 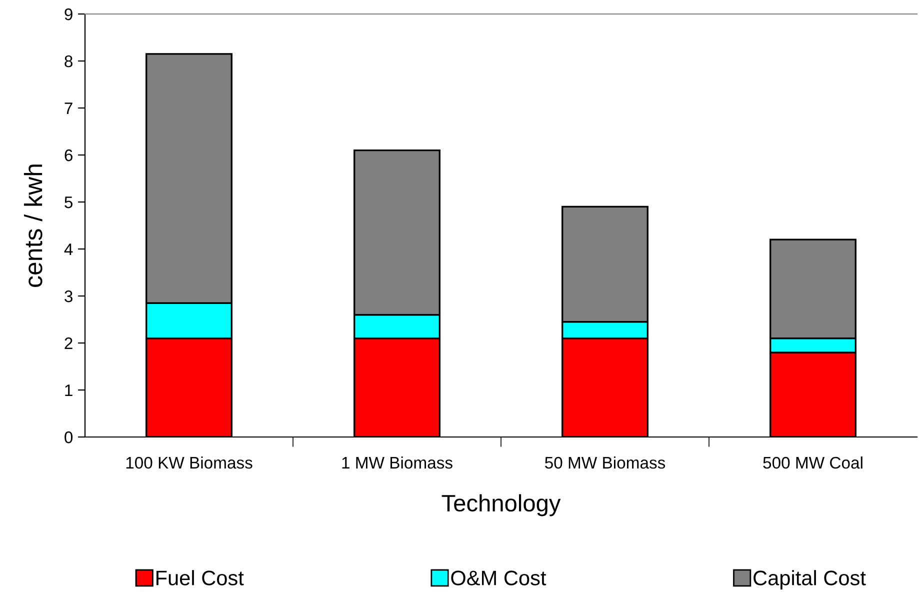 I want to click on y-axis-title: cents / kwh, so click(x=33, y=225).